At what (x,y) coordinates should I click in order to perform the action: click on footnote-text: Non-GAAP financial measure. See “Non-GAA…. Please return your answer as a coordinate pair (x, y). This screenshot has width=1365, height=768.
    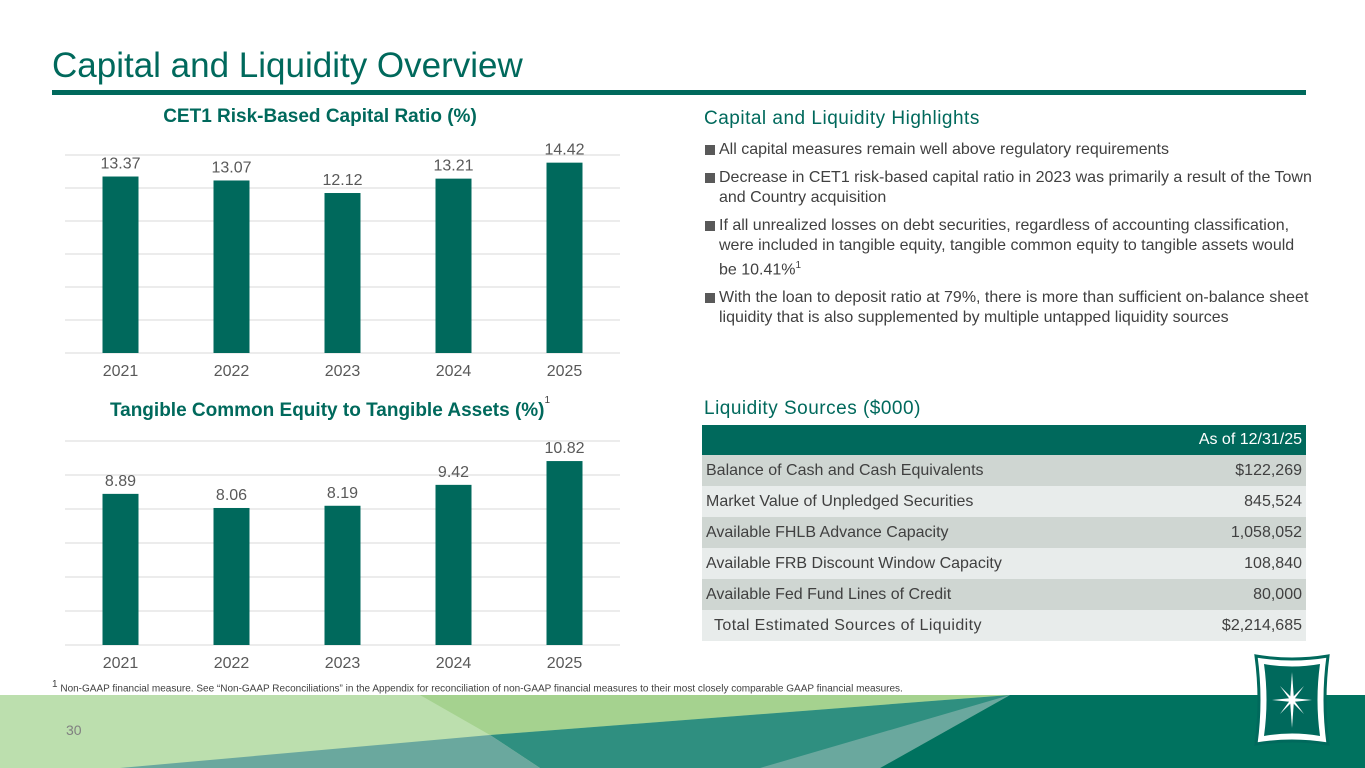
    Looking at the image, I should click on (480, 689).